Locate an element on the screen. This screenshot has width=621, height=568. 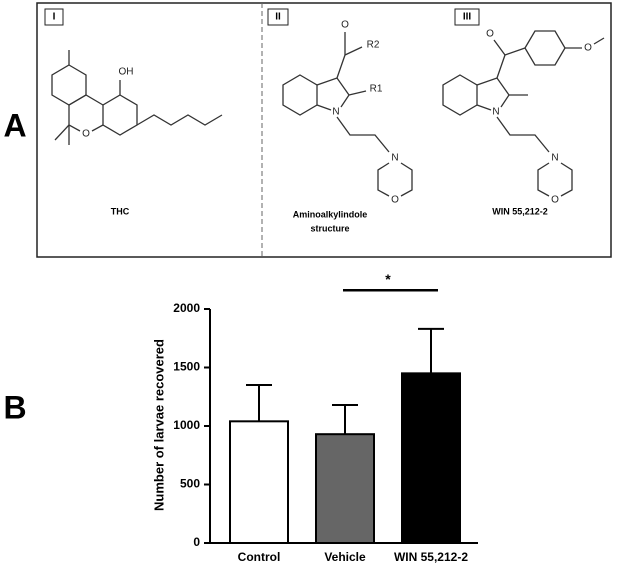
significance-label: * is located at coordinates (388, 279).